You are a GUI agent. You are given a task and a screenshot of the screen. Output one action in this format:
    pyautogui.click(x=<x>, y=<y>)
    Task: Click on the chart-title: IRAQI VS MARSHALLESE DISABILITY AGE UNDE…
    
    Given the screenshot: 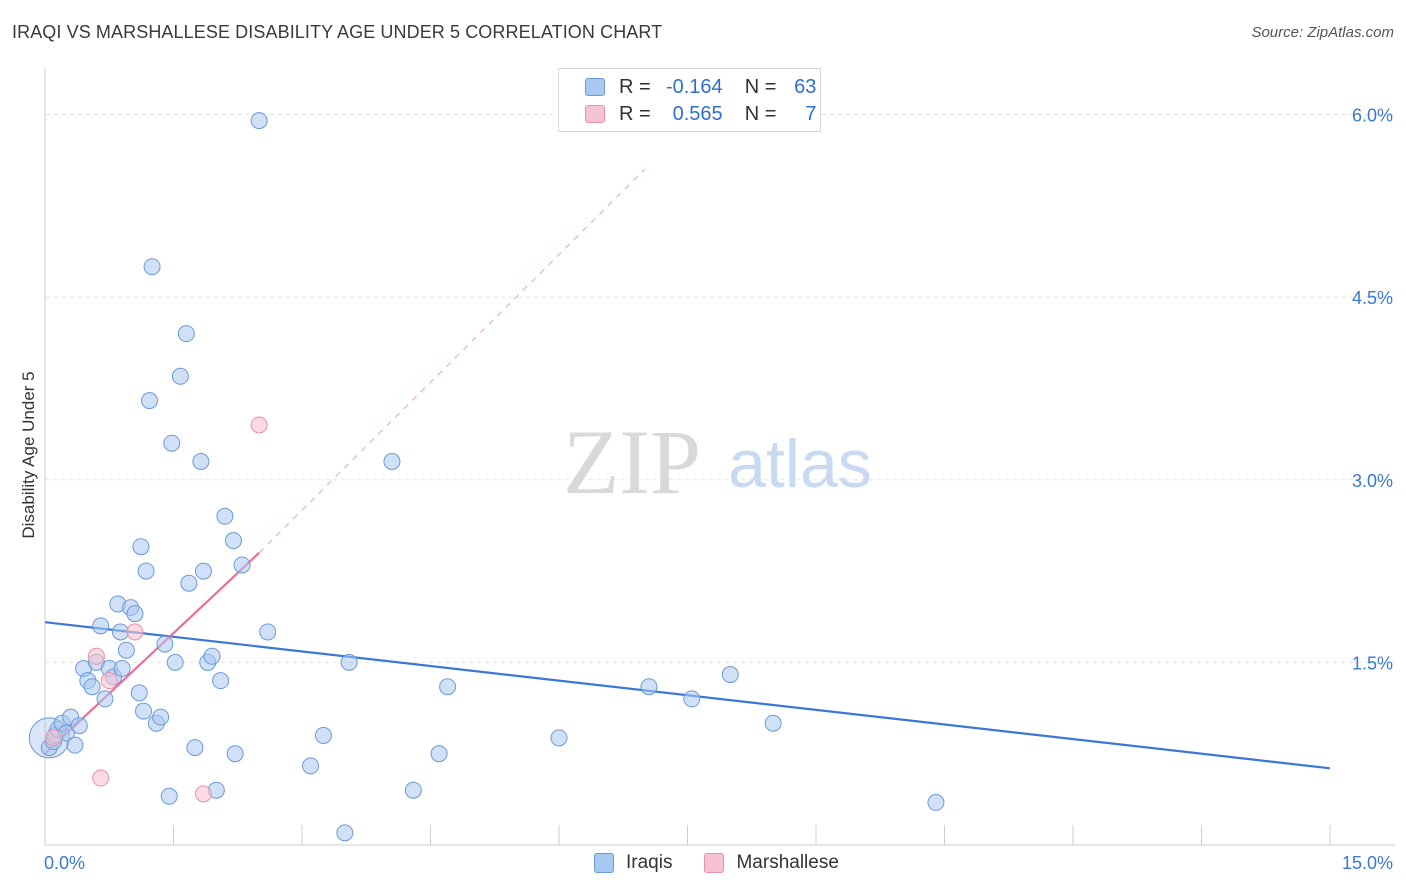 What is the action you would take?
    pyautogui.click(x=337, y=32)
    